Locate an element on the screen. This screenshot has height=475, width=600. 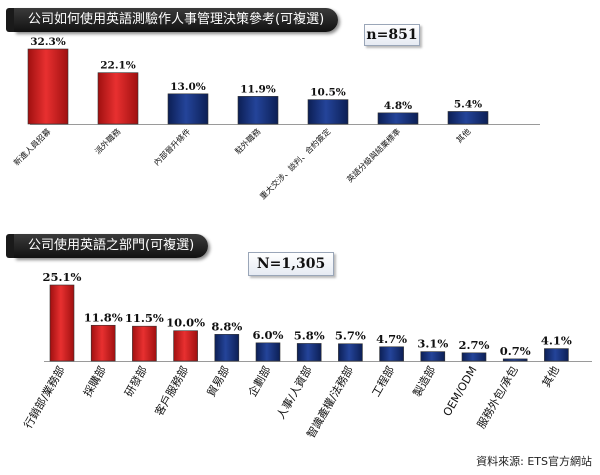
chart1-value-label-1: 22.1% is located at coordinates (118, 66).